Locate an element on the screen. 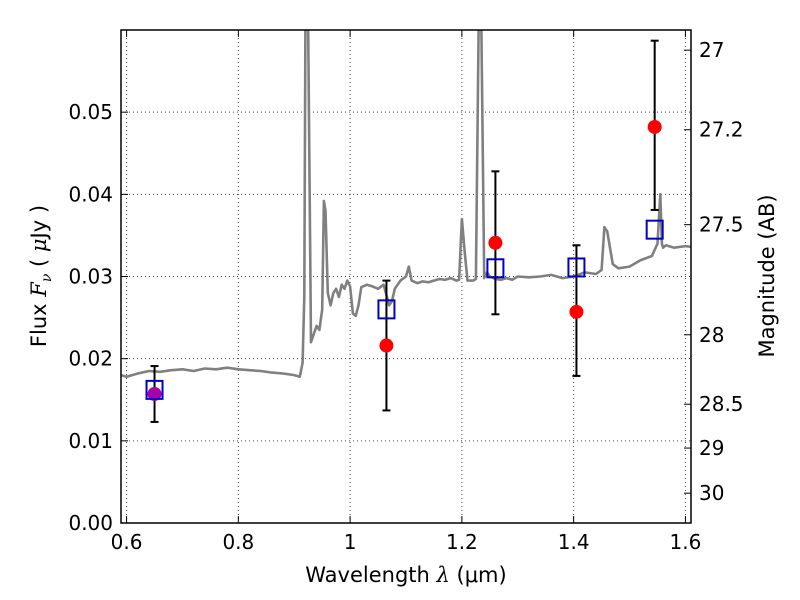 The height and width of the screenshot is (600, 800). x-tick-label: 1.6 is located at coordinates (686, 542).